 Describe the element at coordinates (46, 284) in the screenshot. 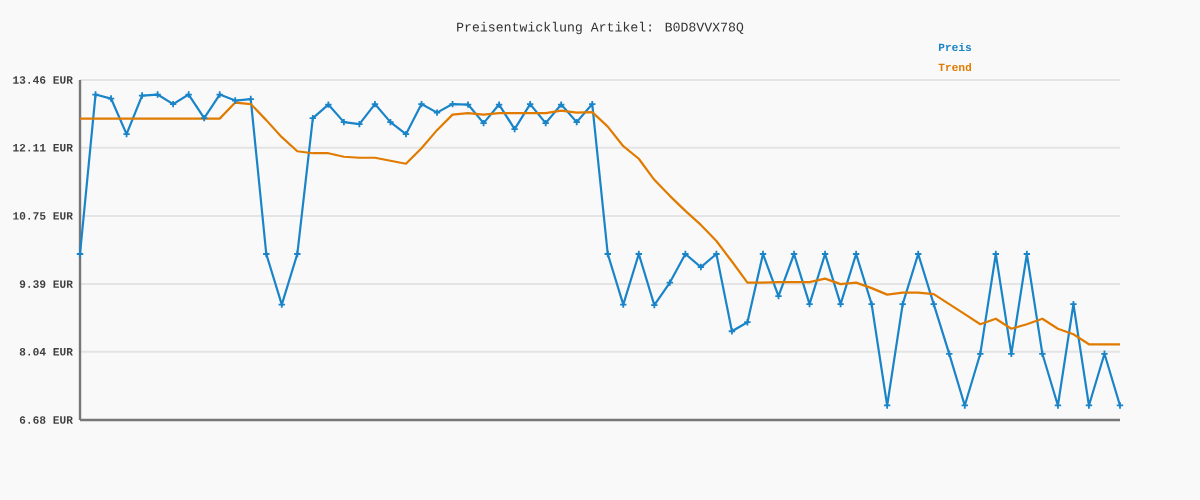

I see `y-tick-label: 9.39 EUR` at that location.